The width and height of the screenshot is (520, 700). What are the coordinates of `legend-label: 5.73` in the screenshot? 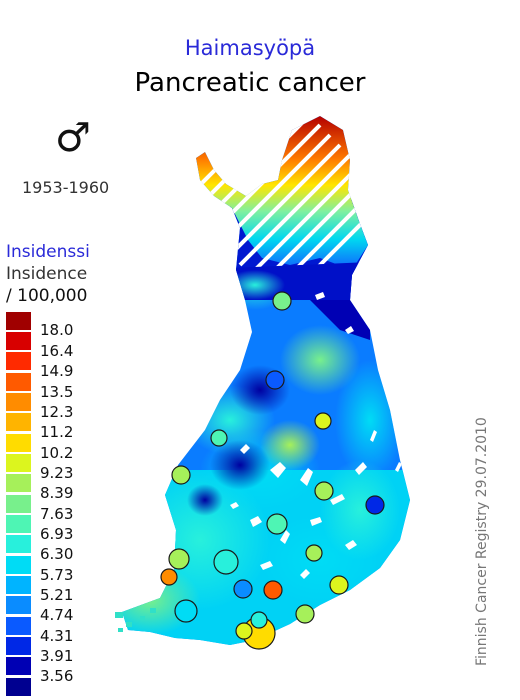 It's located at (57, 575).